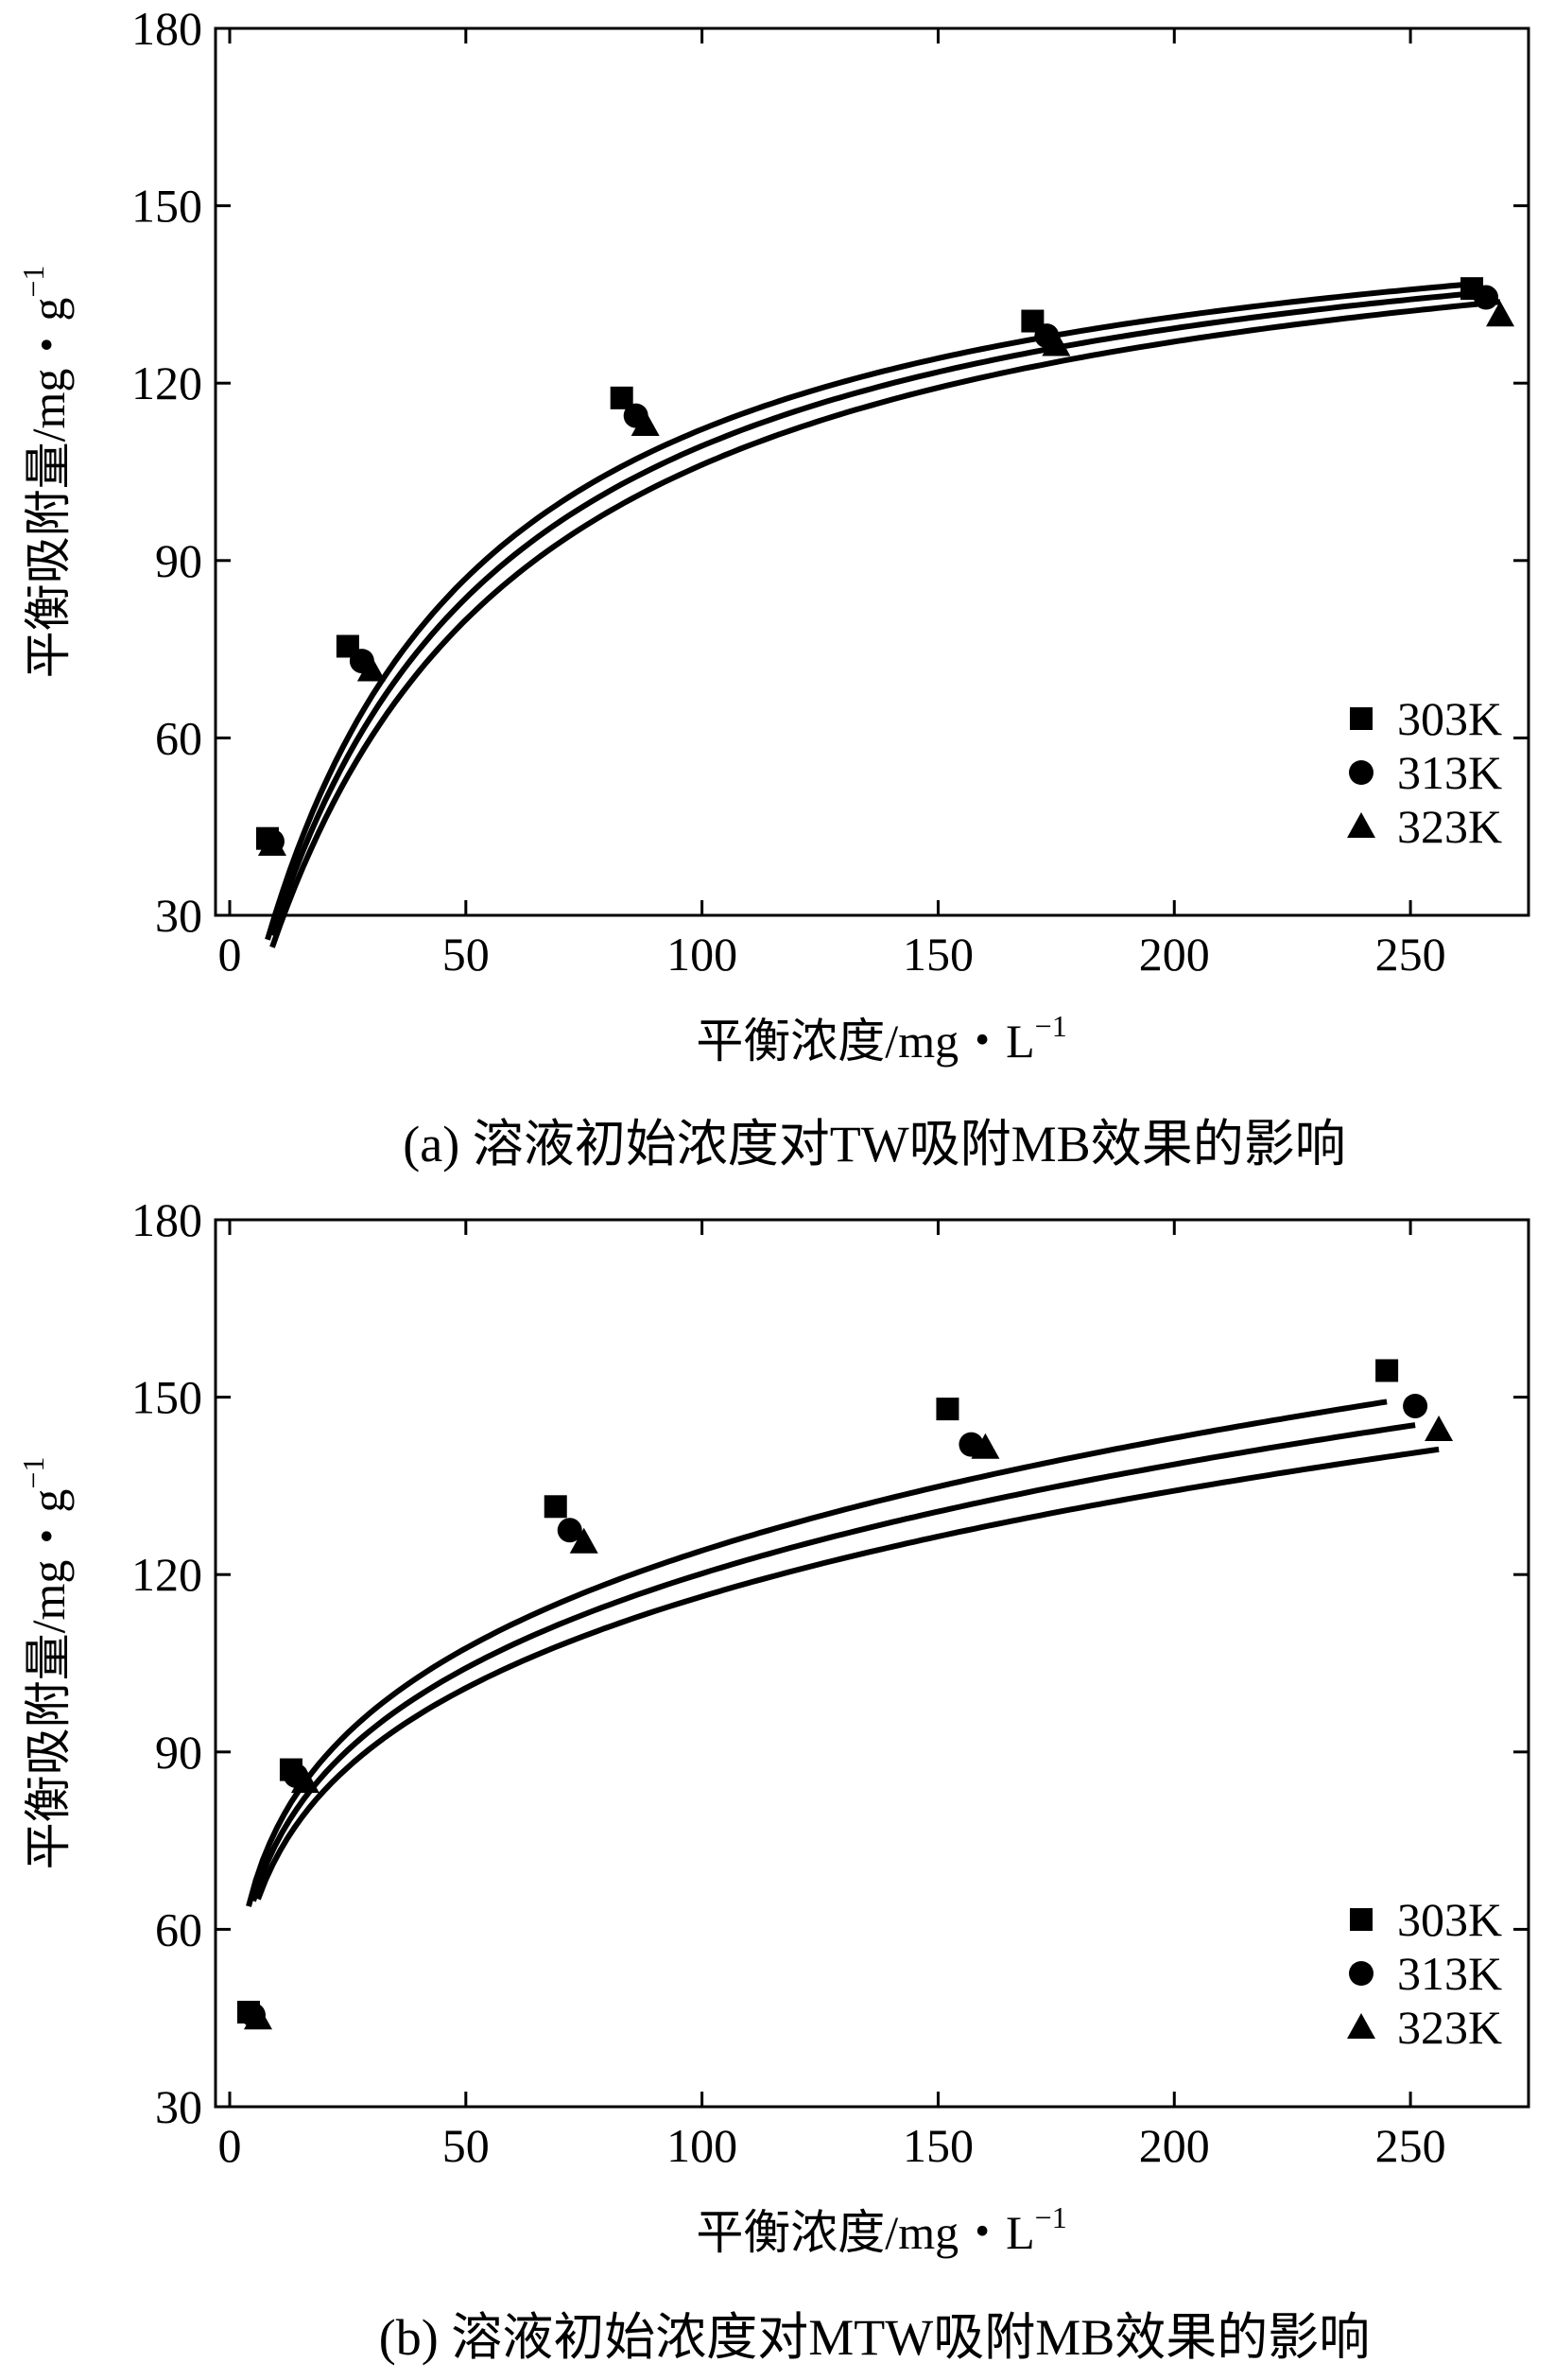  What do you see at coordinates (874, 1144) in the screenshot?
I see `chart-caption: (a) 溶液初始浓度对TW吸附MB效果的影响` at bounding box center [874, 1144].